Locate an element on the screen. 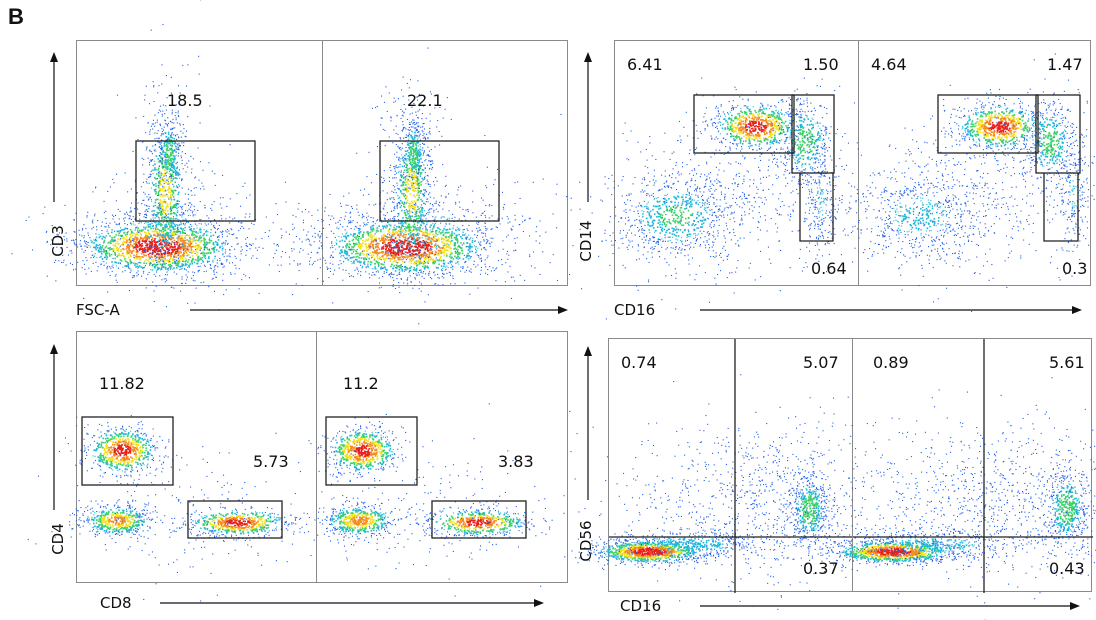  cd56-right-upper-left: 0.89 is located at coordinates (891, 362).